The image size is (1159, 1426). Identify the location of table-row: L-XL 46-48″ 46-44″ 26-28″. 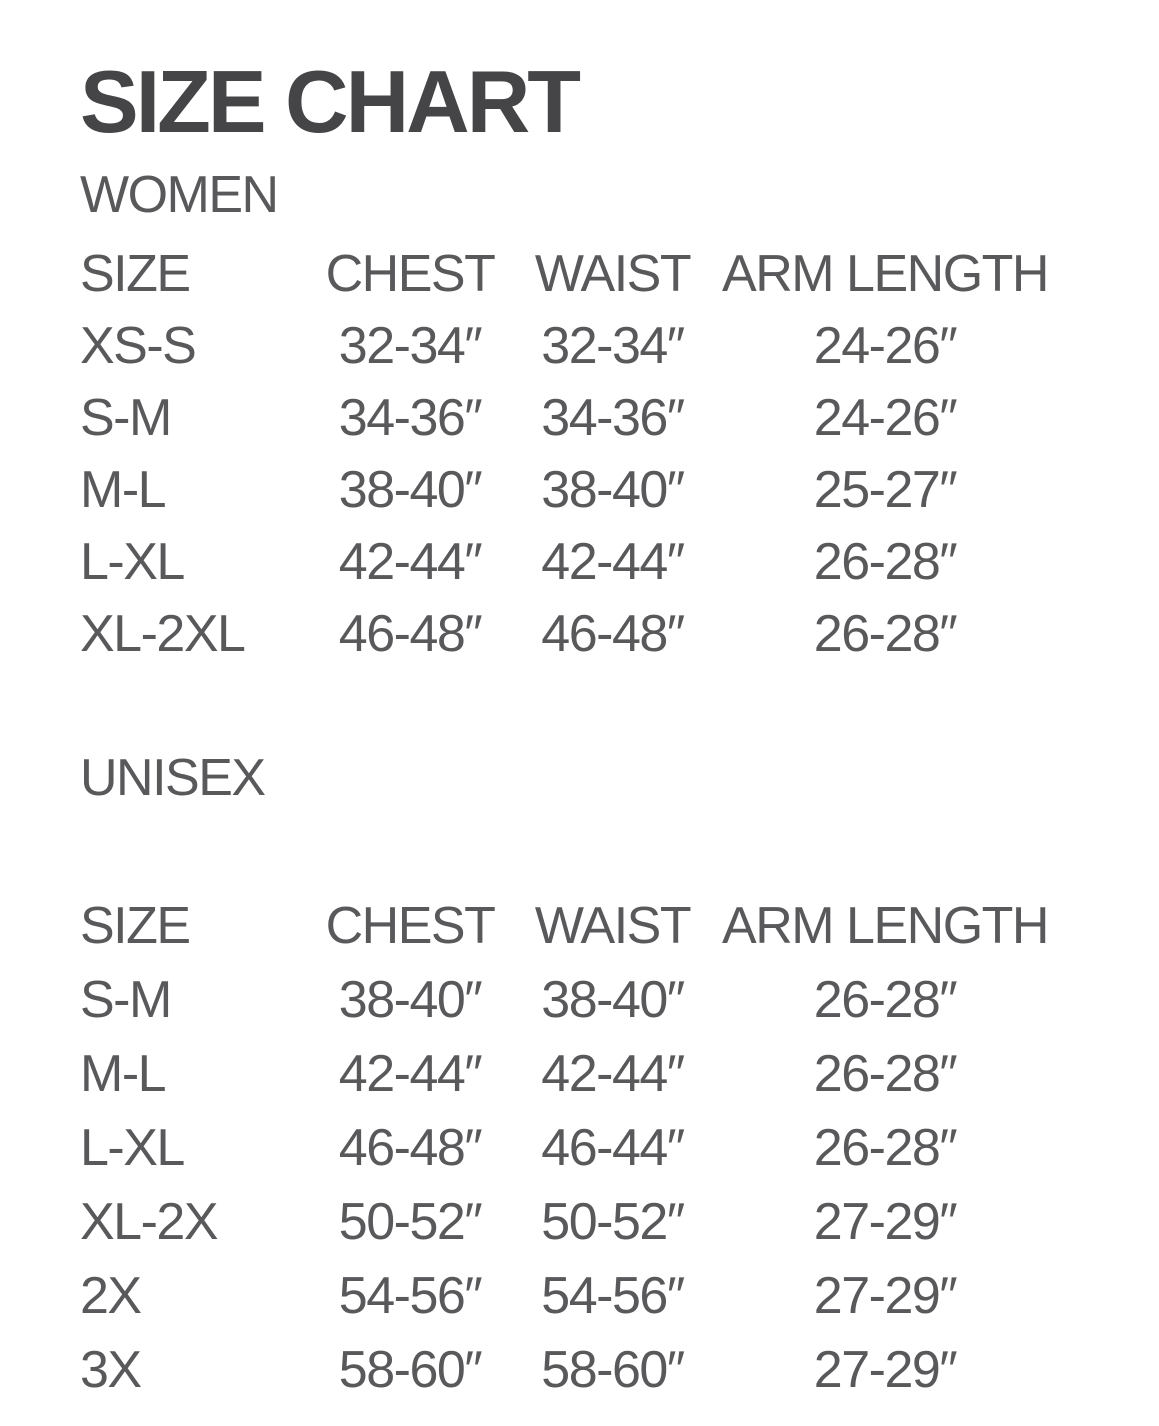
(565, 1148).